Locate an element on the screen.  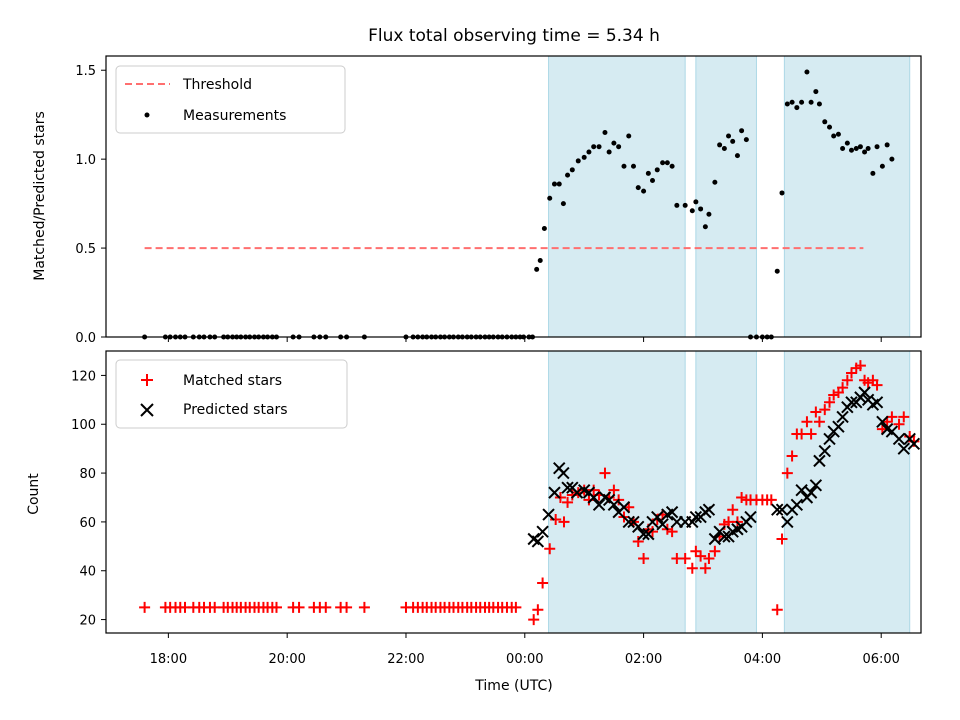
shaded-span is located at coordinates (726, 196).